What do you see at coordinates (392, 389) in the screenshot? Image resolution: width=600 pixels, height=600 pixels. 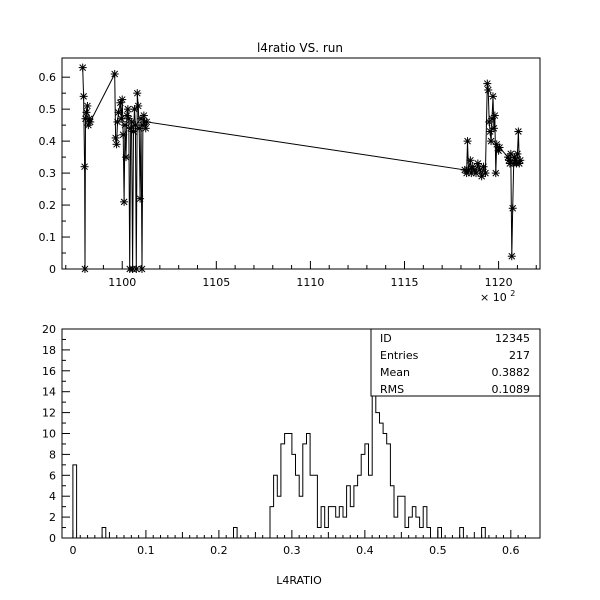 I see `stats-label: RMS` at bounding box center [392, 389].